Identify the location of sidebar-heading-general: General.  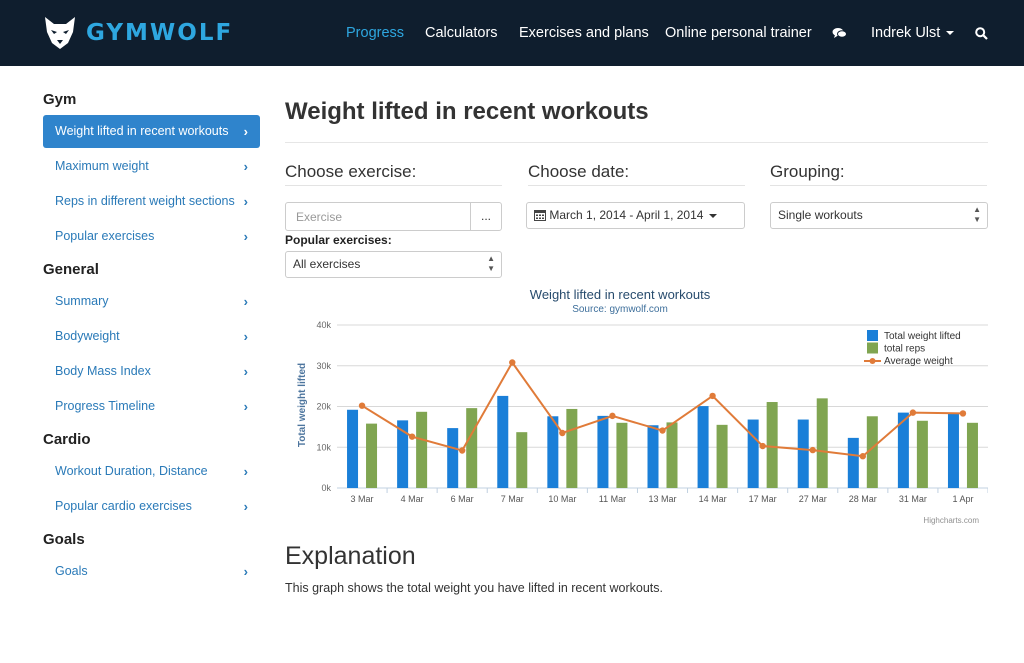
(71, 269).